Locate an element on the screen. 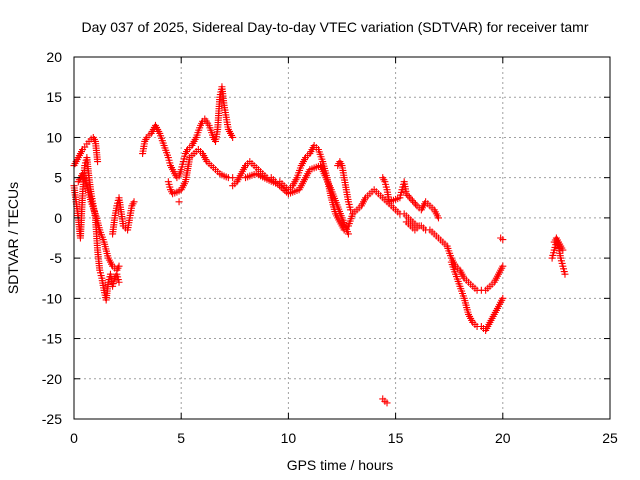 This screenshot has width=640, height=480. series-segment-1-lower is located at coordinates (96, 229).